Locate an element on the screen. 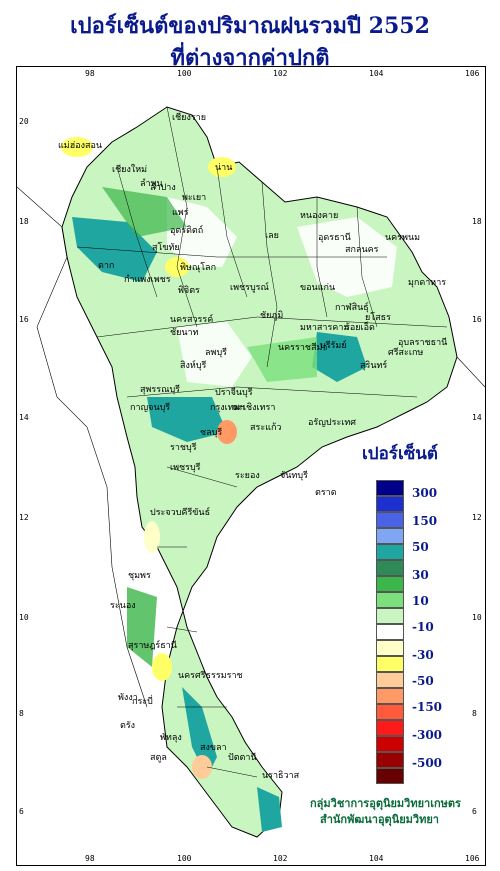 This screenshot has height=871, width=500. y-tick-left: 18 is located at coordinates (24, 221).